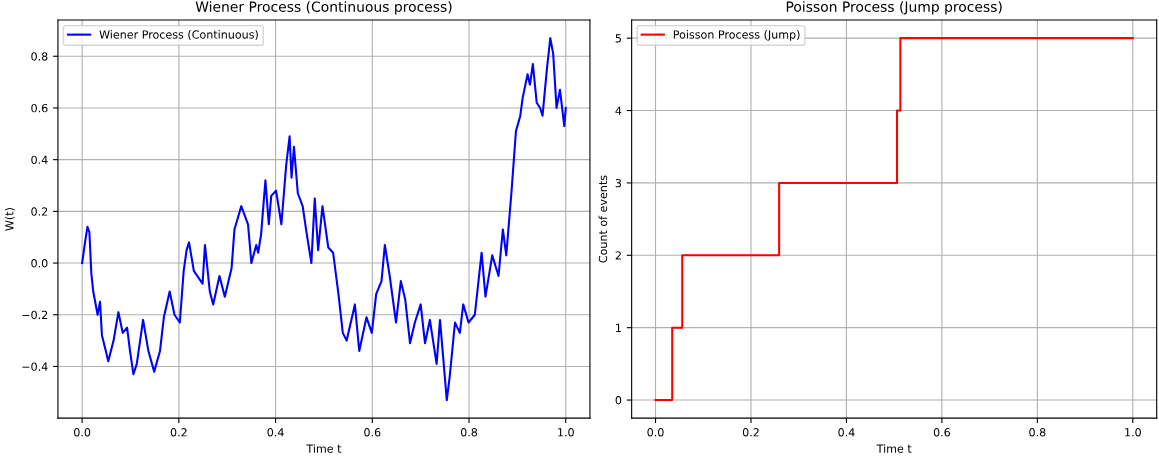 The width and height of the screenshot is (1159, 456). What do you see at coordinates (618, 255) in the screenshot?
I see `y-tick-label: 2` at bounding box center [618, 255].